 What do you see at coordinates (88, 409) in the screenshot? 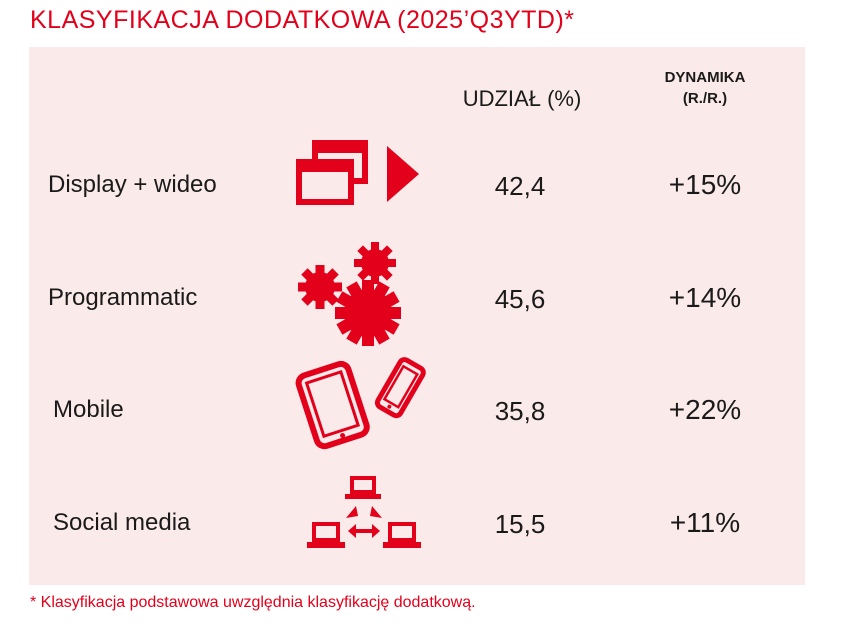
I see `row-label: Mobile` at bounding box center [88, 409].